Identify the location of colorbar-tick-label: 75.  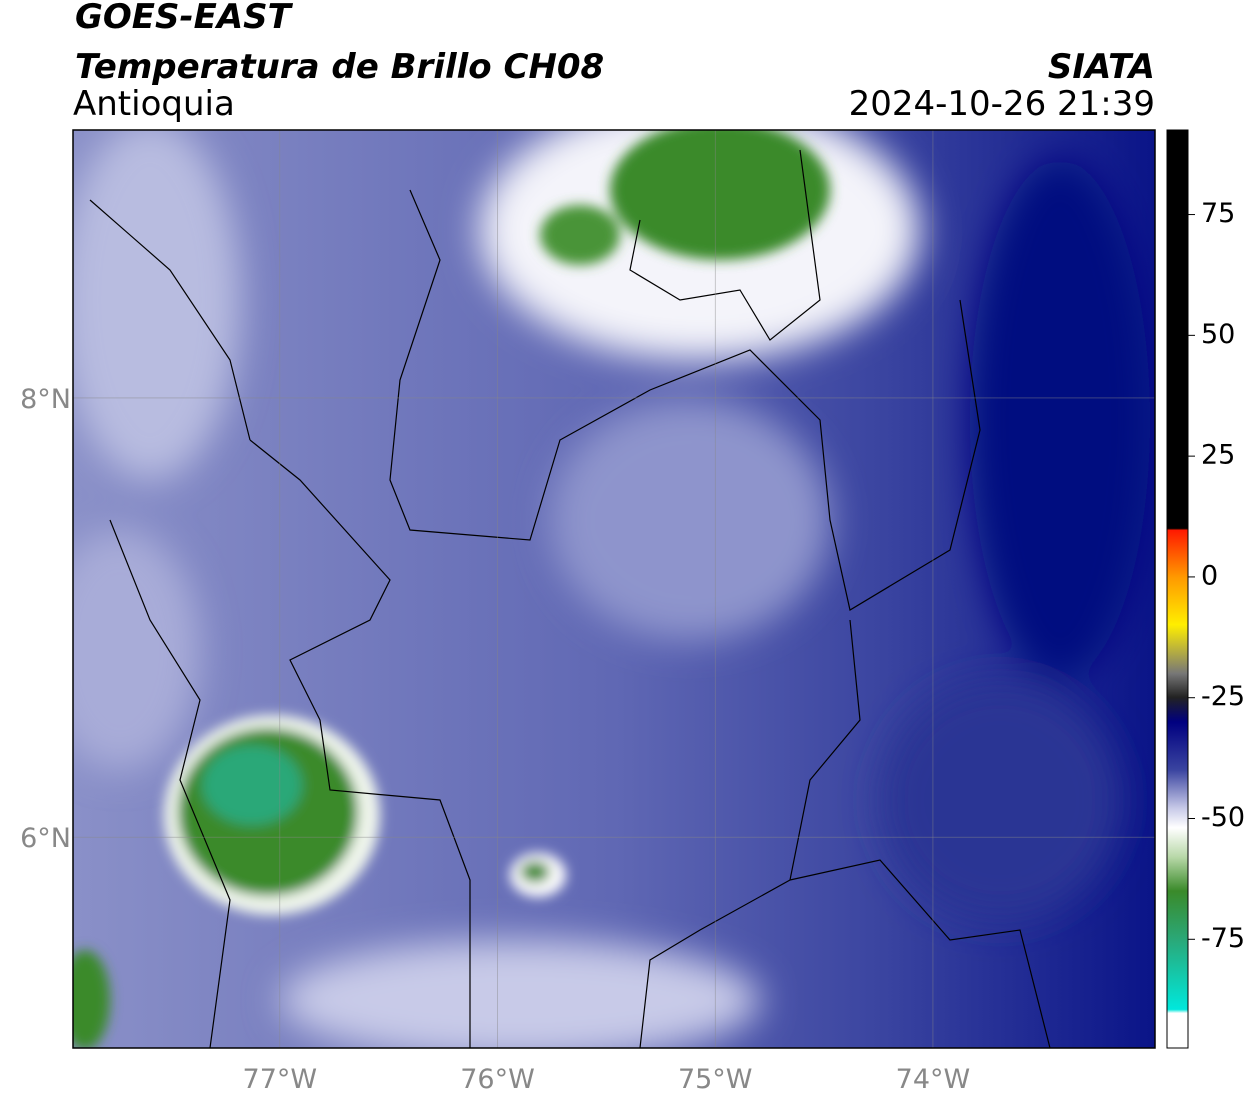
(1218, 213).